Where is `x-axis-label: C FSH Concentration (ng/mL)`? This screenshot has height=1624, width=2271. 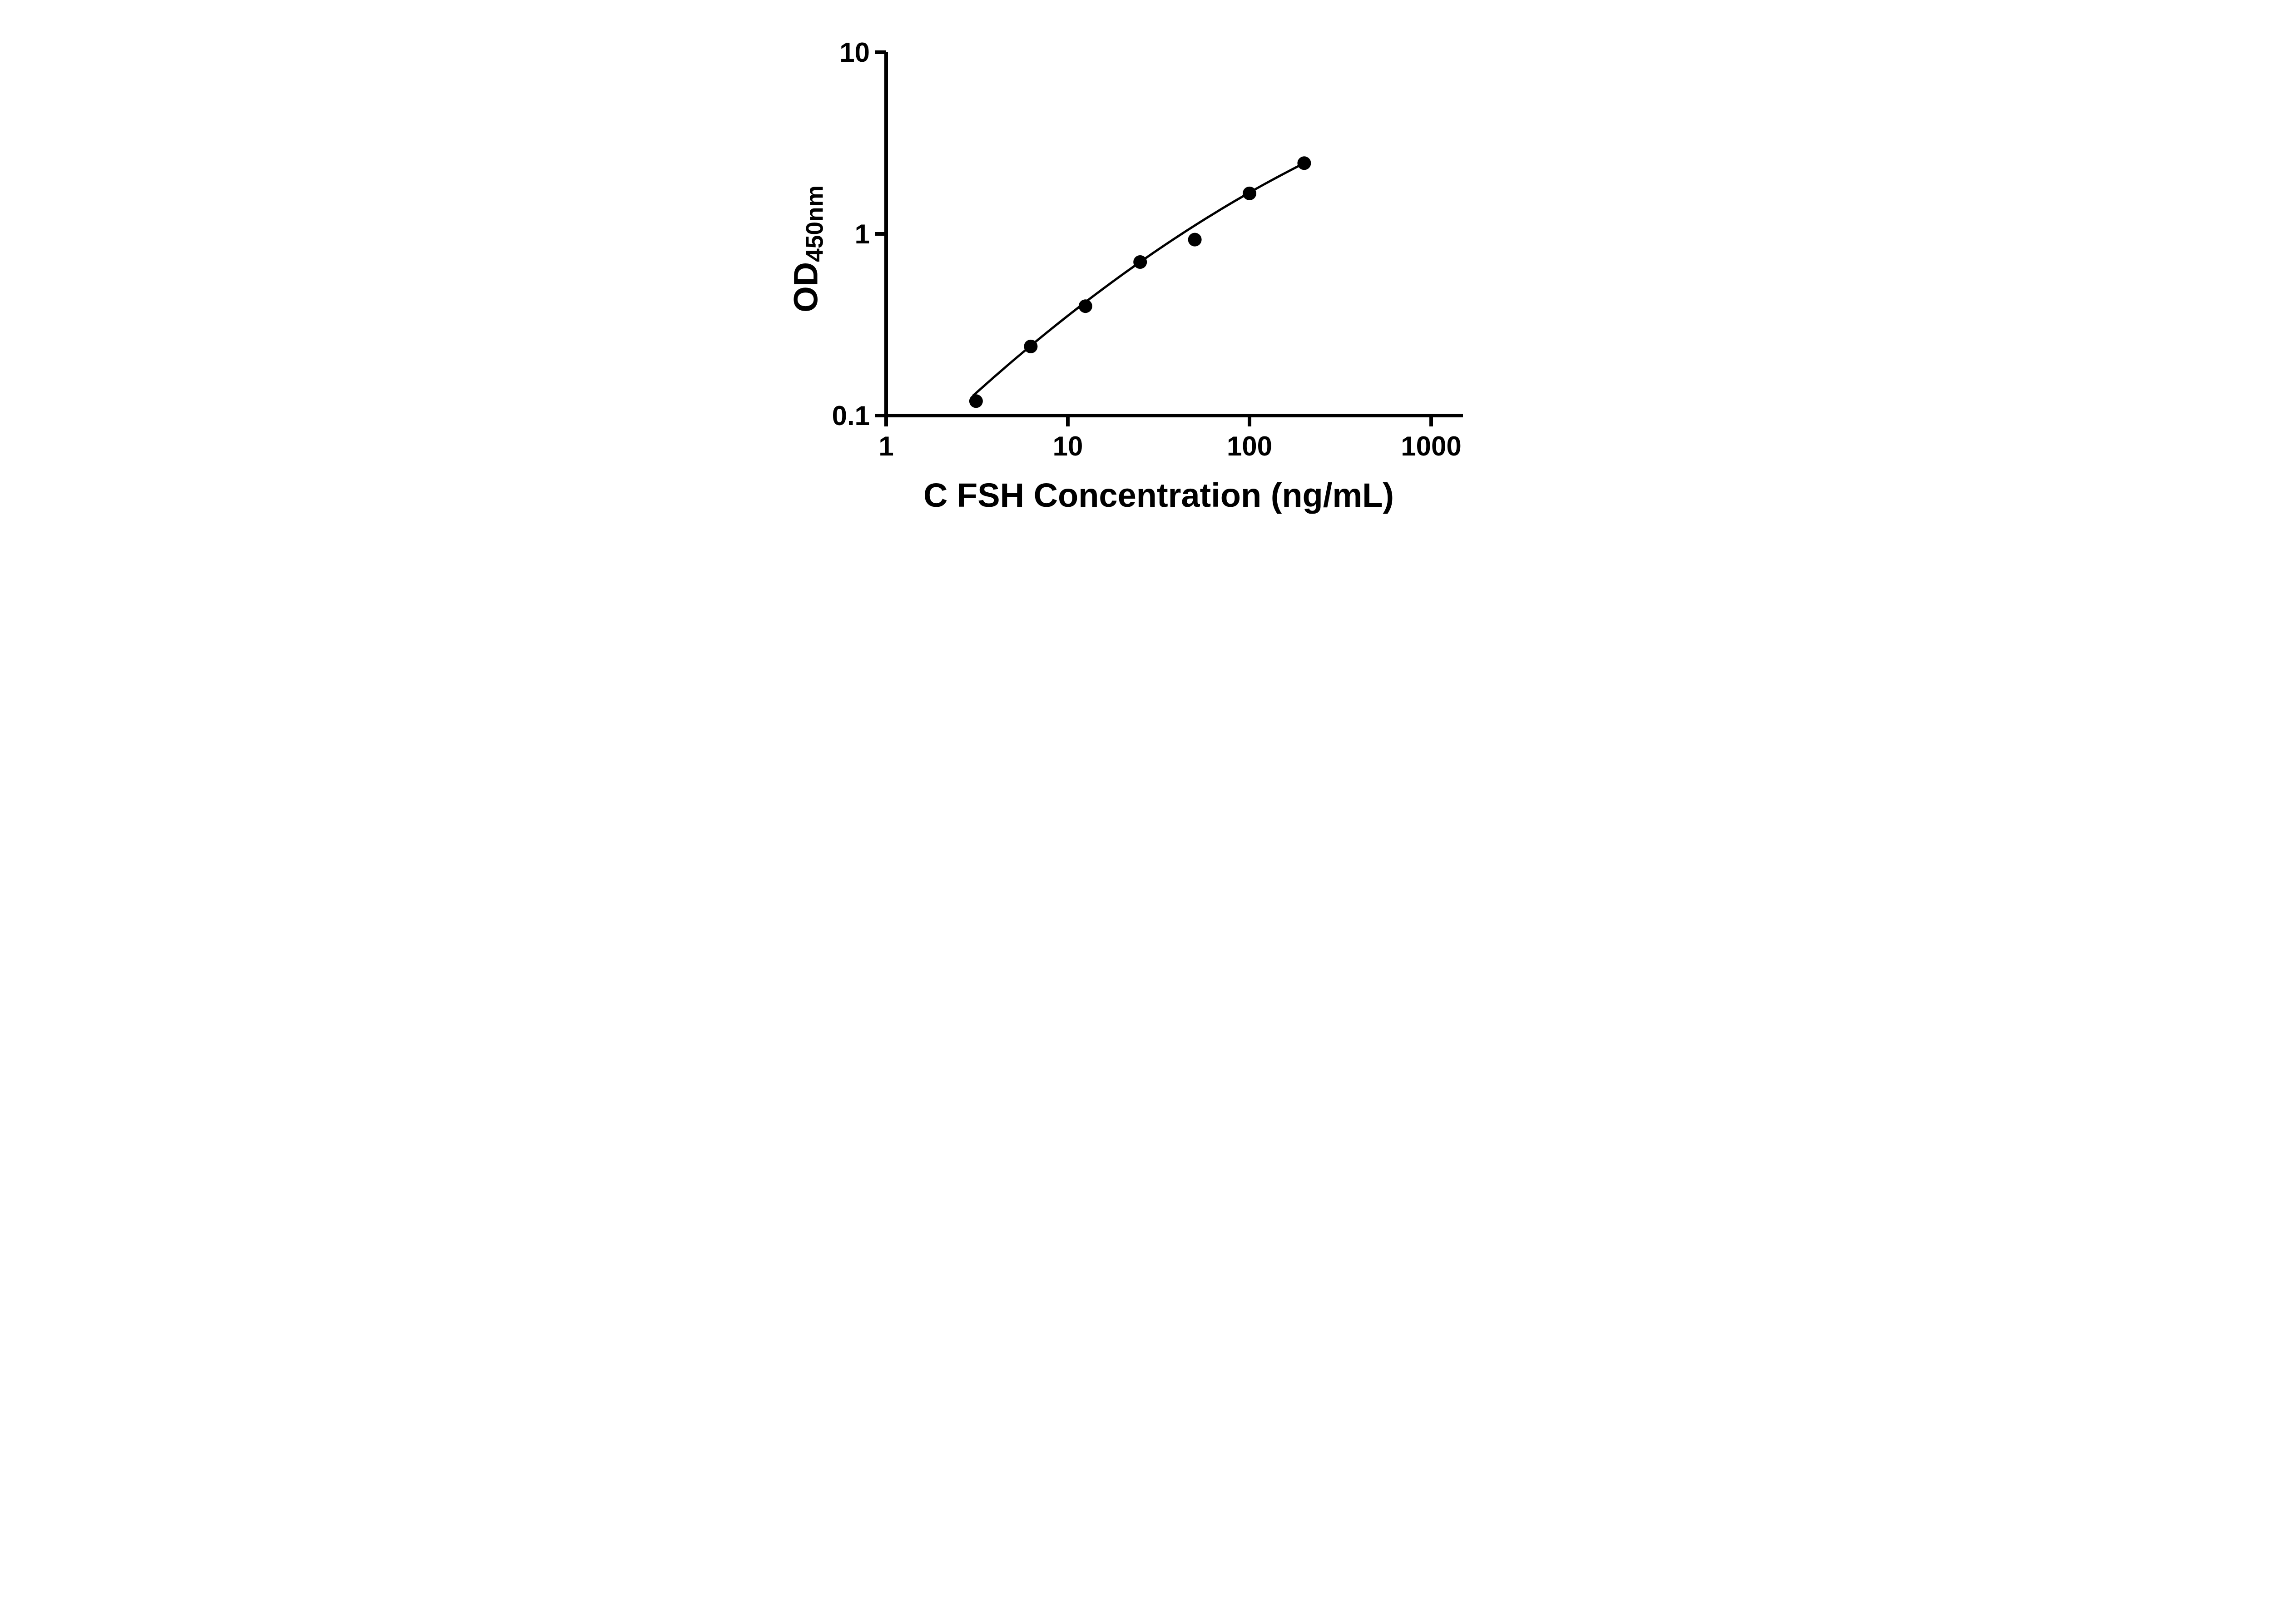 x-axis-label: C FSH Concentration (ng/mL) is located at coordinates (1158, 495).